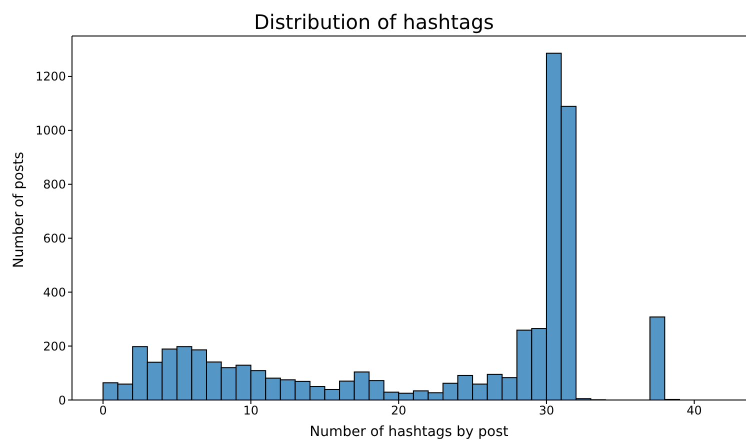  I want to click on x-tick-label: 30, so click(546, 411).